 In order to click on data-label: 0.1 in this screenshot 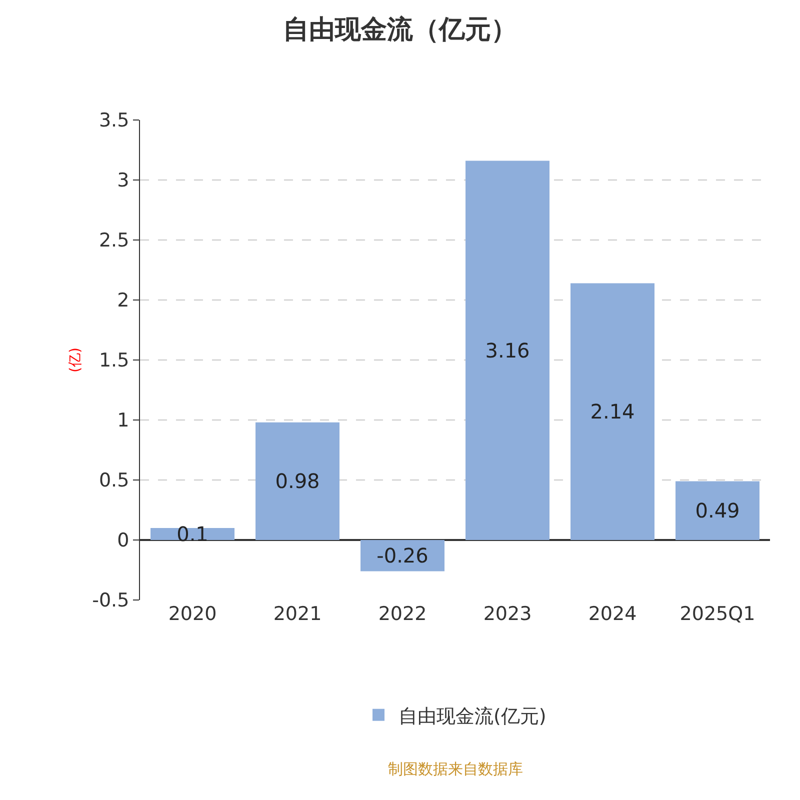, I will do `click(192, 534)`.